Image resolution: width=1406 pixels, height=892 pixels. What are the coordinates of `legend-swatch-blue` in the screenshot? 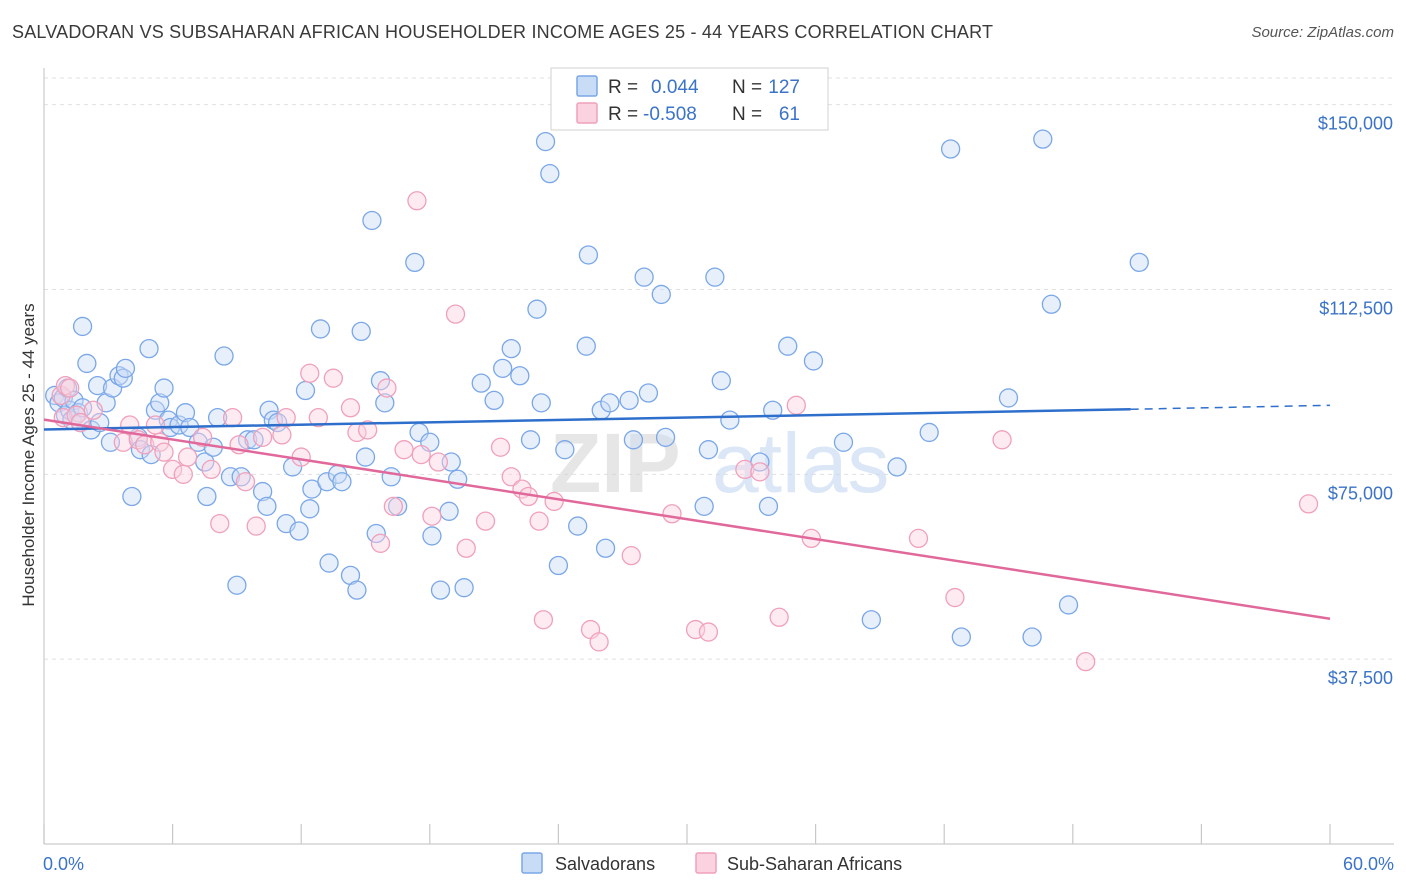 It's located at (587, 86).